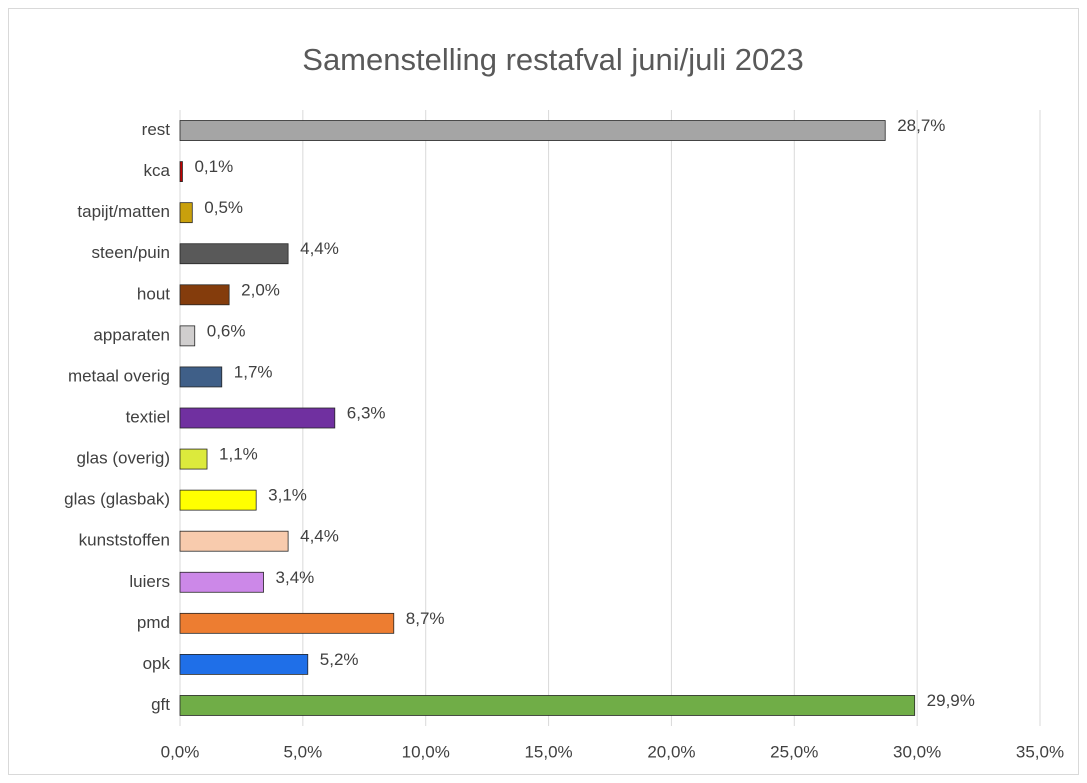 The height and width of the screenshot is (783, 1087). What do you see at coordinates (153, 622) in the screenshot?
I see `y-tick-label: pmd` at bounding box center [153, 622].